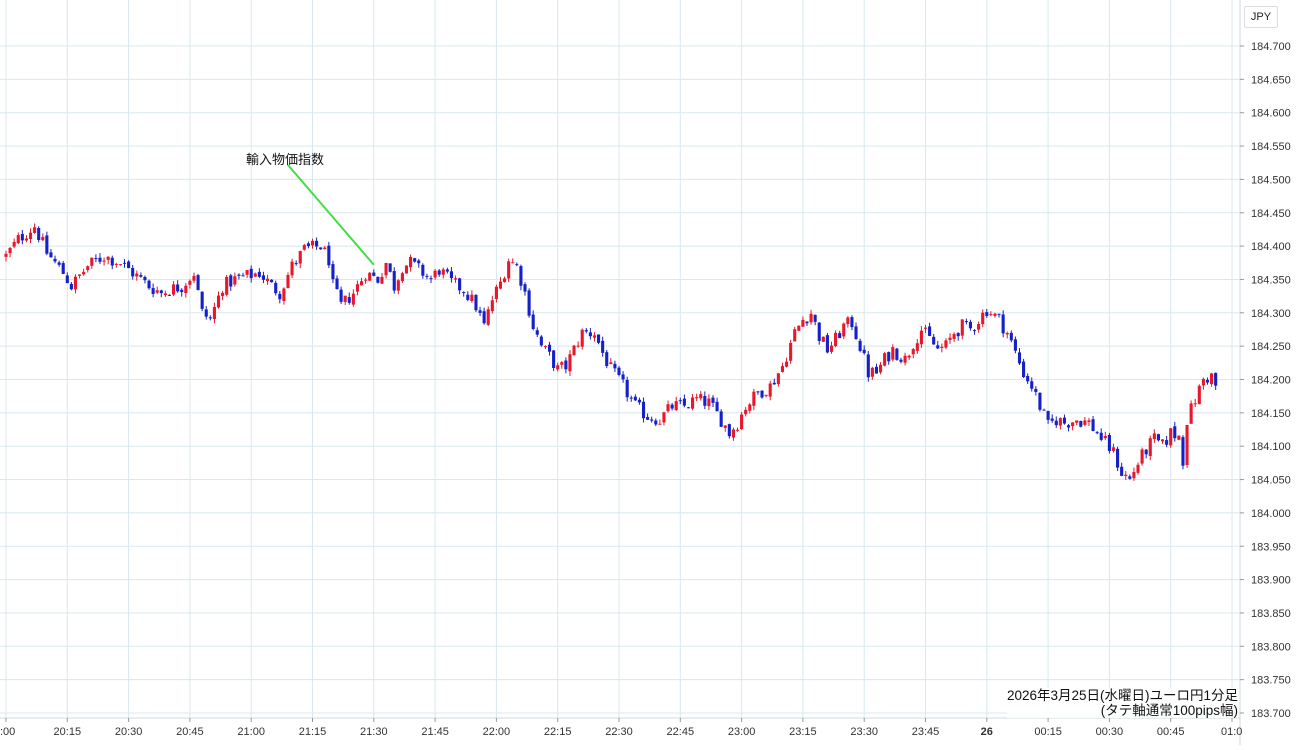  Describe the element at coordinates (1271, 314) in the screenshot. I see `y-tick-label: 184.300` at that location.